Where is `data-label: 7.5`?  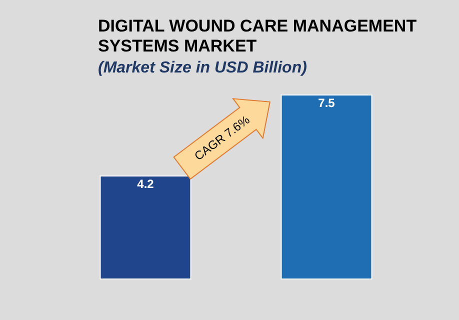 data-label: 7.5 is located at coordinates (327, 103).